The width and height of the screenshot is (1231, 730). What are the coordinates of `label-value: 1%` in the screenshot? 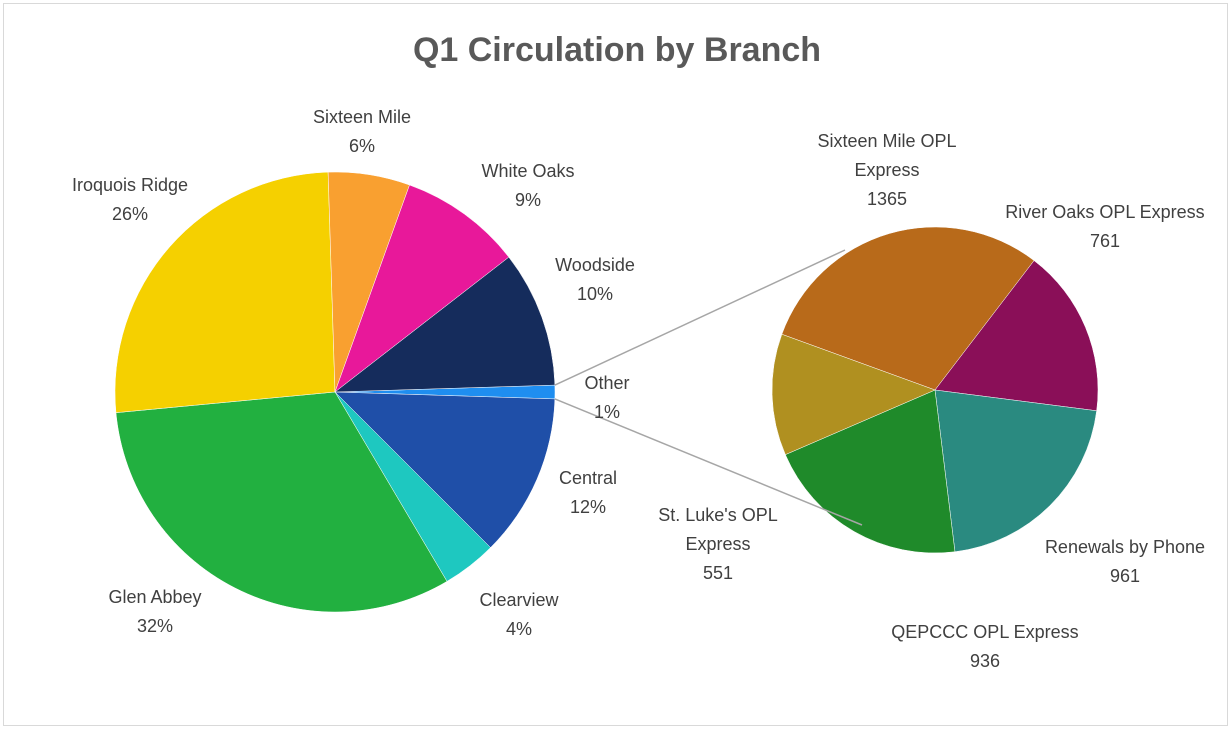 It's located at (606, 412).